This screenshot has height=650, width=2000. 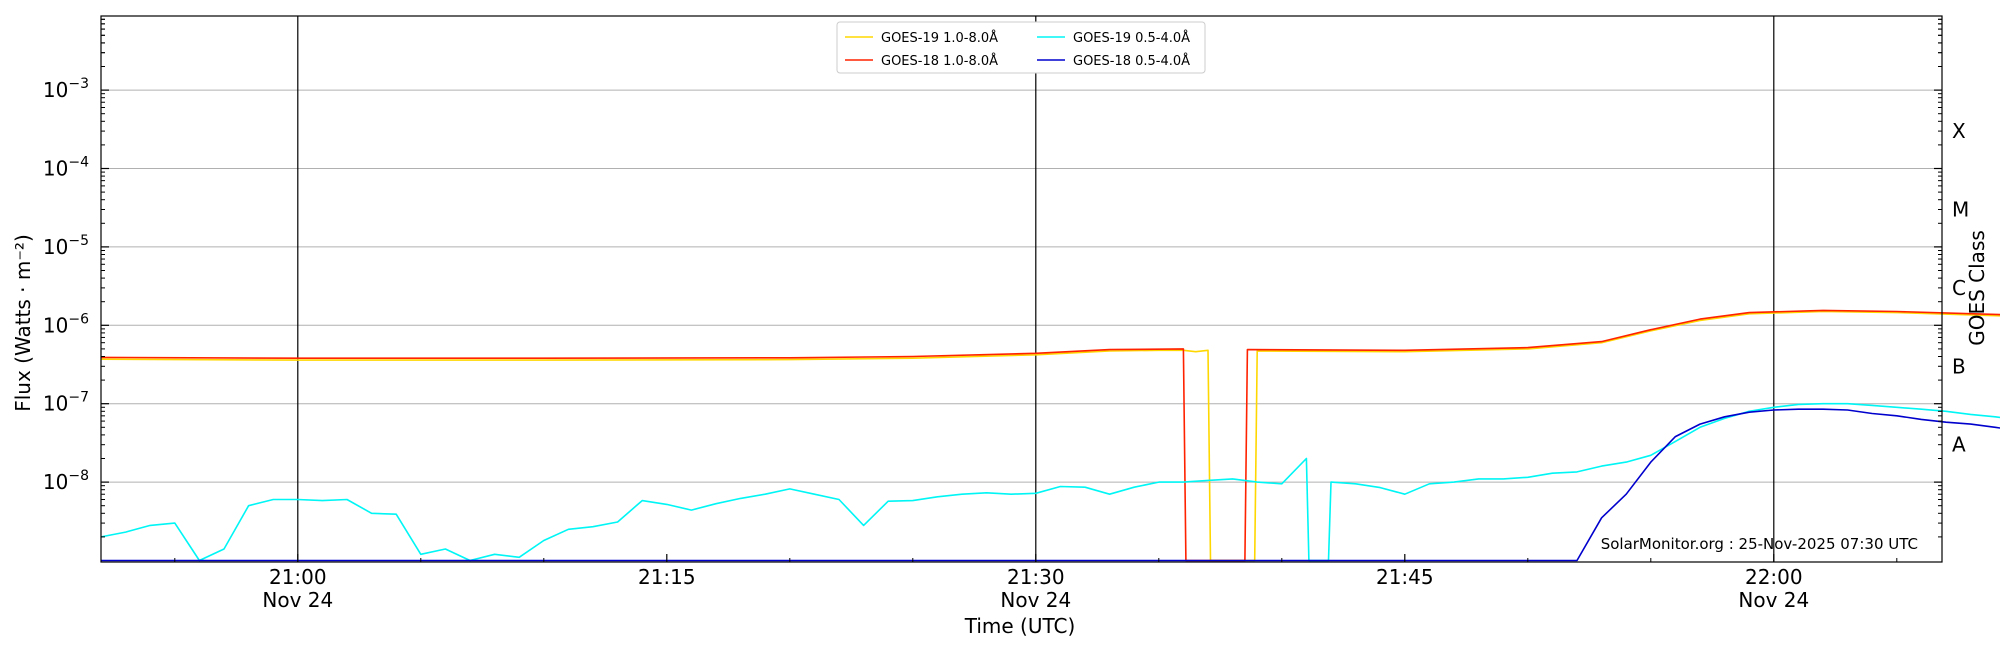 What do you see at coordinates (1759, 544) in the screenshot?
I see `credit-text: SolarMonitor.org : 25-Nov-2025 07:30 UTC` at bounding box center [1759, 544].